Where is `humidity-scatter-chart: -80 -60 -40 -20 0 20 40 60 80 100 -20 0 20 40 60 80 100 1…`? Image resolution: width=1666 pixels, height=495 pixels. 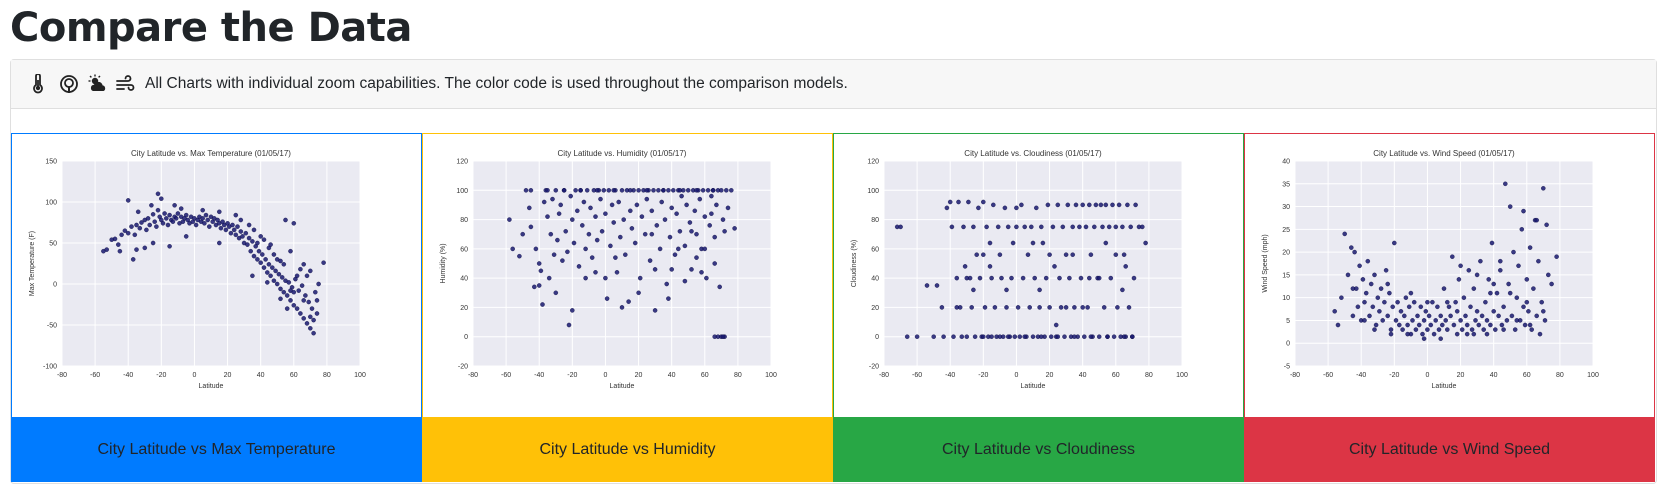 humidity-scatter-chart: -80 -60 -40 -20 0 20 40 60 80 100 -20 0 20 40 60 80 100 1… is located at coordinates (627, 275).